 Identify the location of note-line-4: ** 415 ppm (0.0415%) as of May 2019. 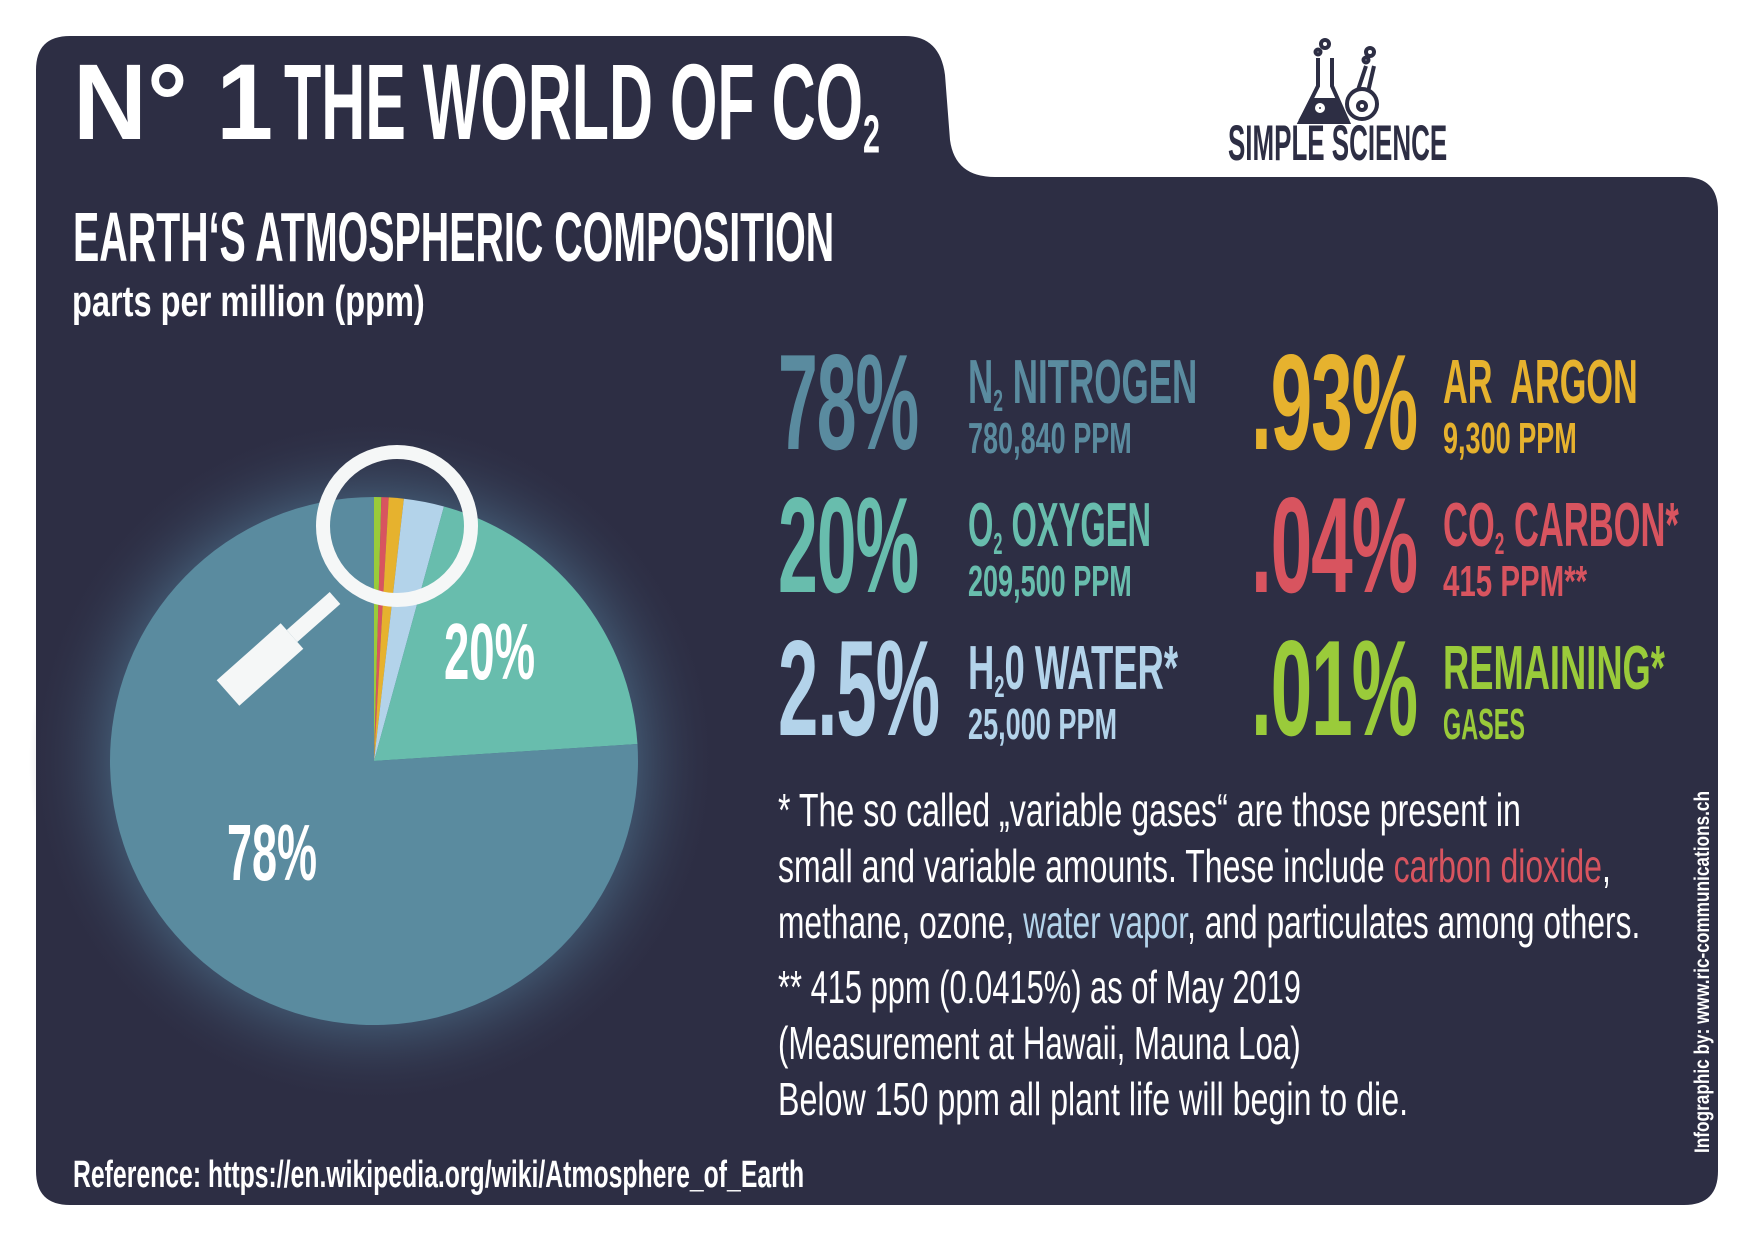
(1039, 987).